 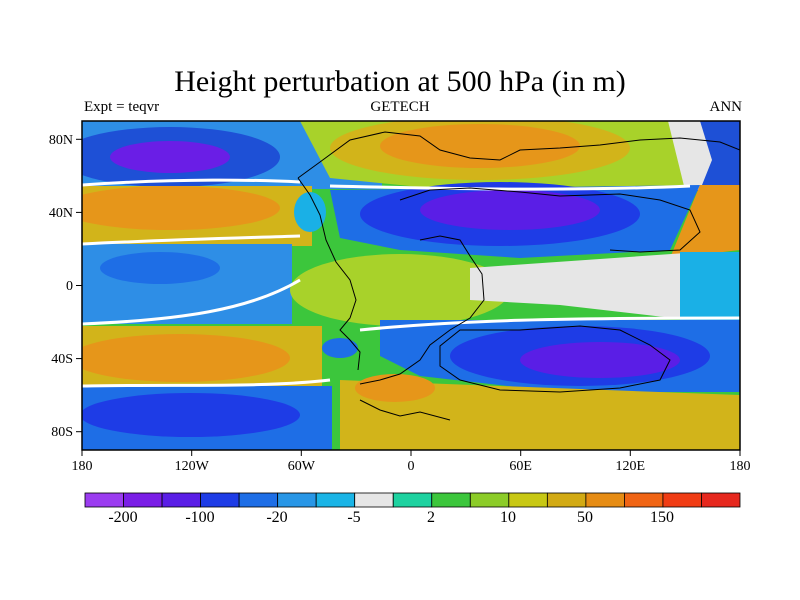 I want to click on sh-midlat-high-core, so click(x=186, y=358).